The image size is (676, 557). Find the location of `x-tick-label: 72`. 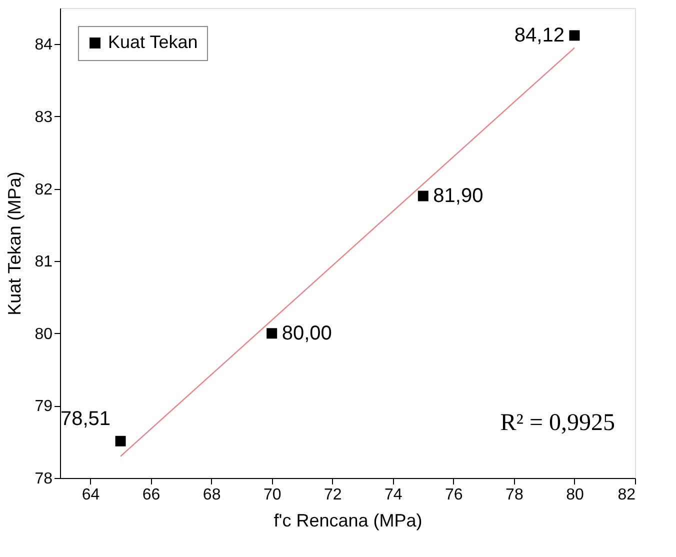

x-tick-label: 72 is located at coordinates (333, 495).